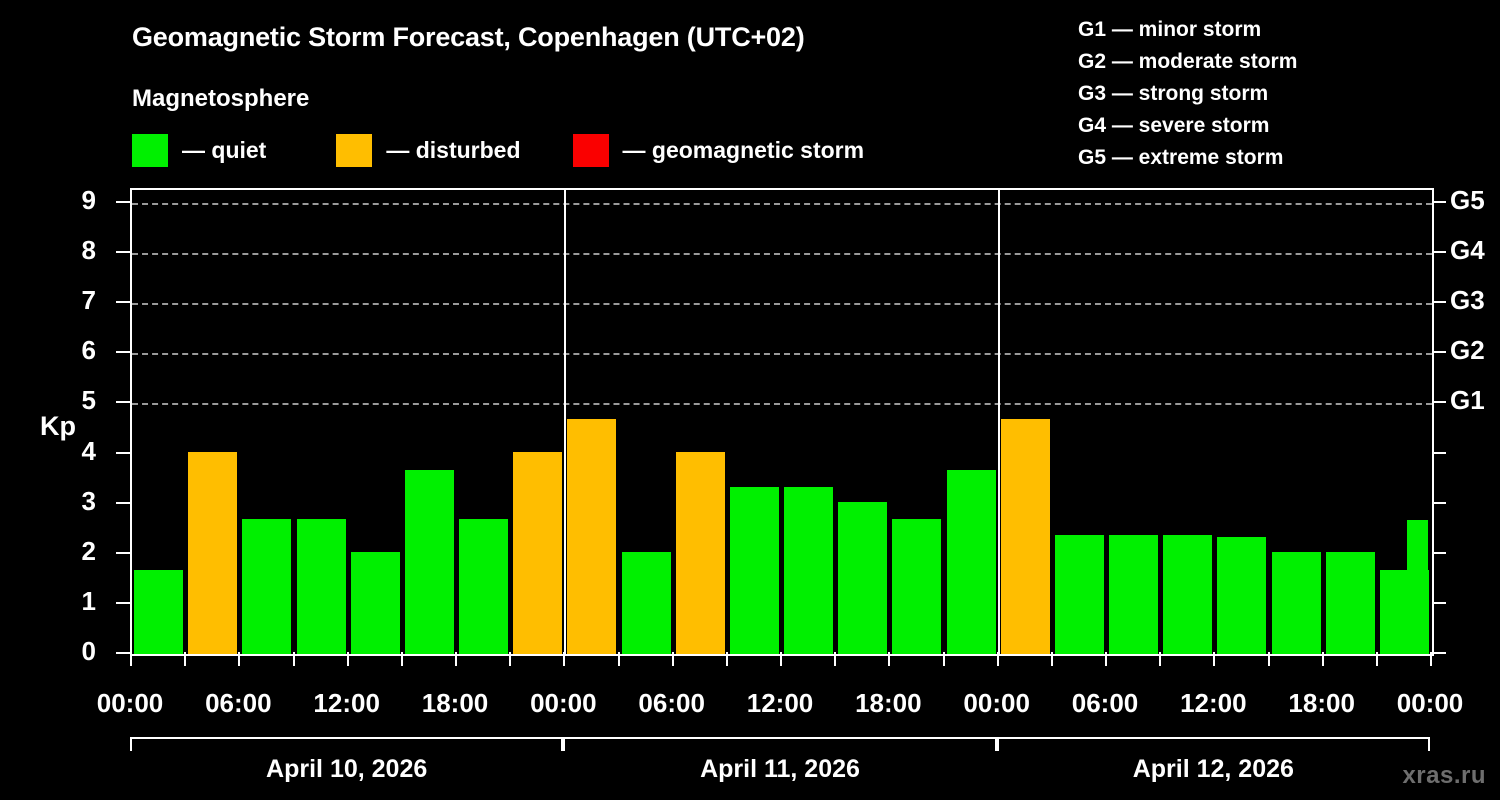  Describe the element at coordinates (88, 600) in the screenshot. I see `y-tick-label-1: 1` at that location.